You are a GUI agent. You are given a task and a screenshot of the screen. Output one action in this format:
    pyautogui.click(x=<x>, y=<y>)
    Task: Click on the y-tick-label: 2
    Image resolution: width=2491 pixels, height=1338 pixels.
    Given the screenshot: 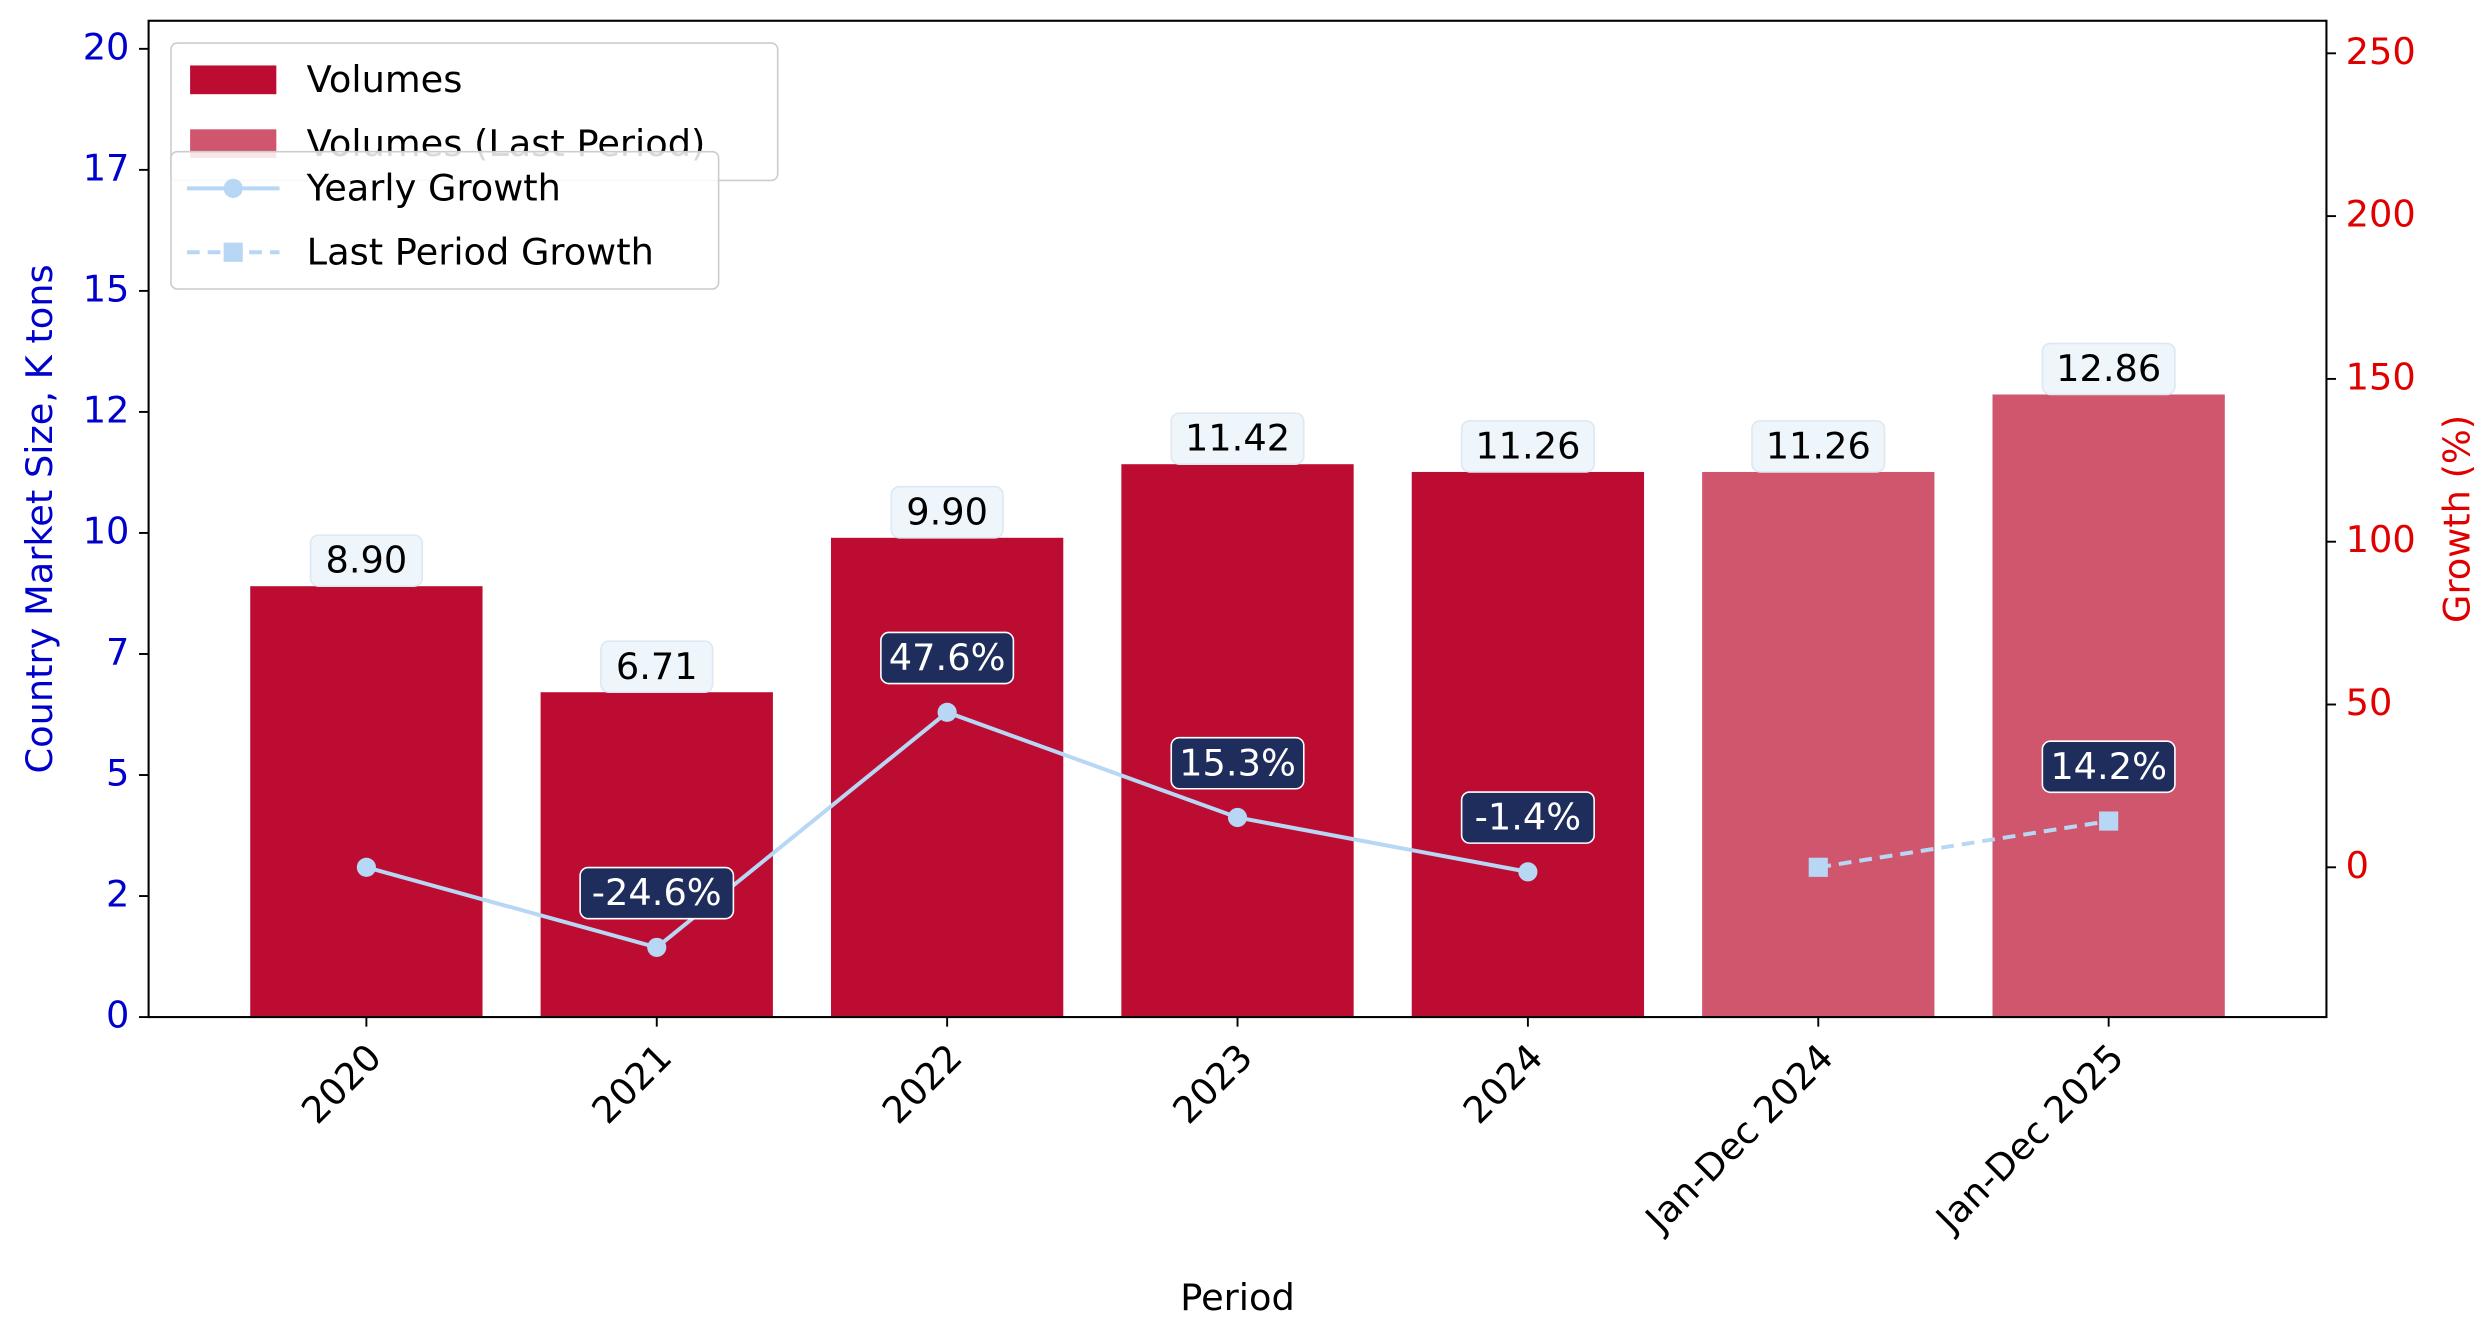 What is the action you would take?
    pyautogui.click(x=117, y=894)
    